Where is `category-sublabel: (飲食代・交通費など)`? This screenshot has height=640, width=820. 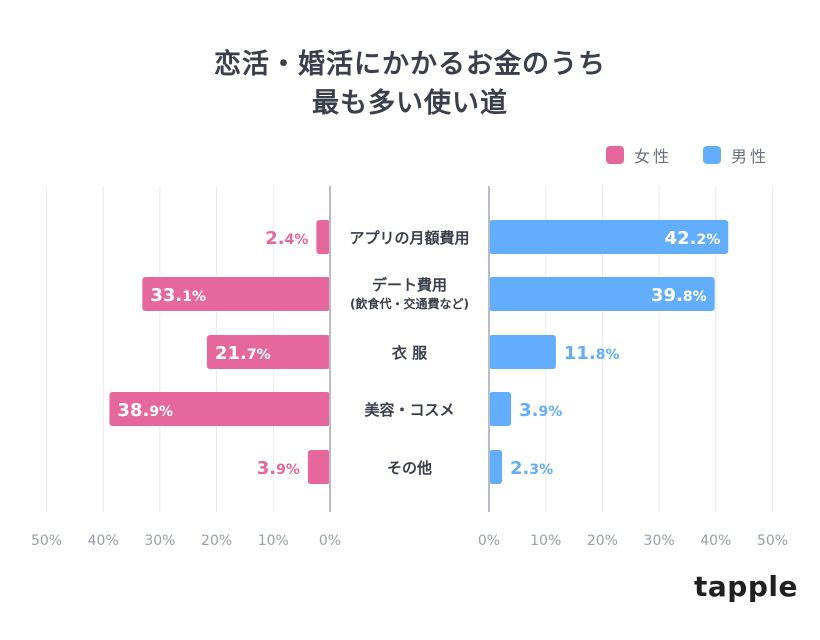
category-sublabel: (飲食代・交通費など) is located at coordinates (409, 303).